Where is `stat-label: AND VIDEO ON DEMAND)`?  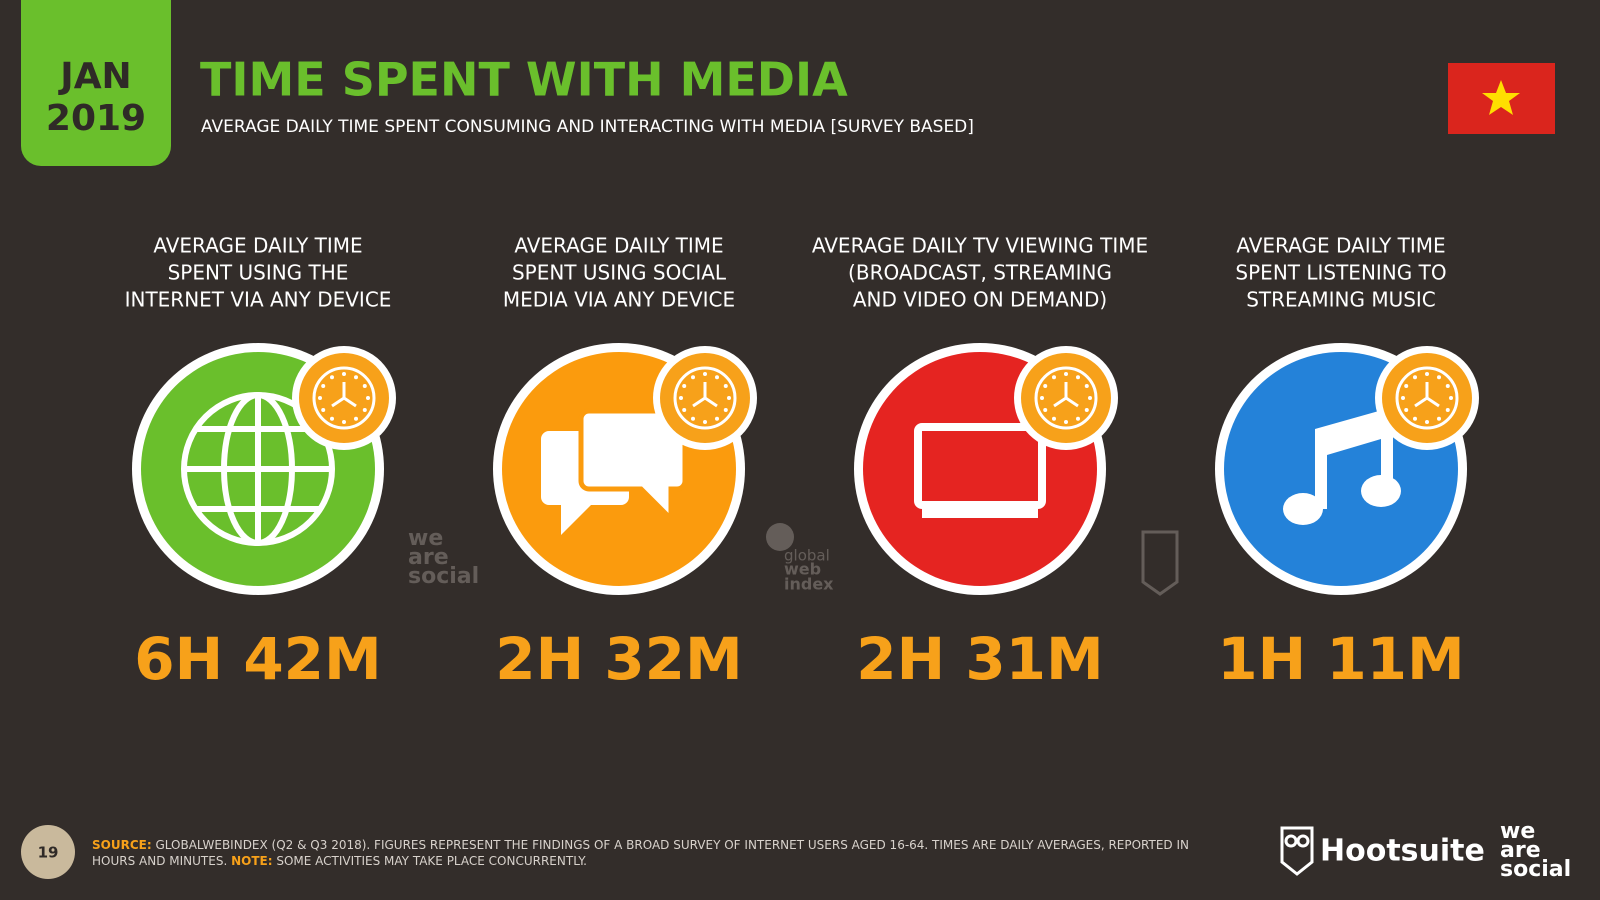 stat-label: AND VIDEO ON DEMAND) is located at coordinates (980, 300).